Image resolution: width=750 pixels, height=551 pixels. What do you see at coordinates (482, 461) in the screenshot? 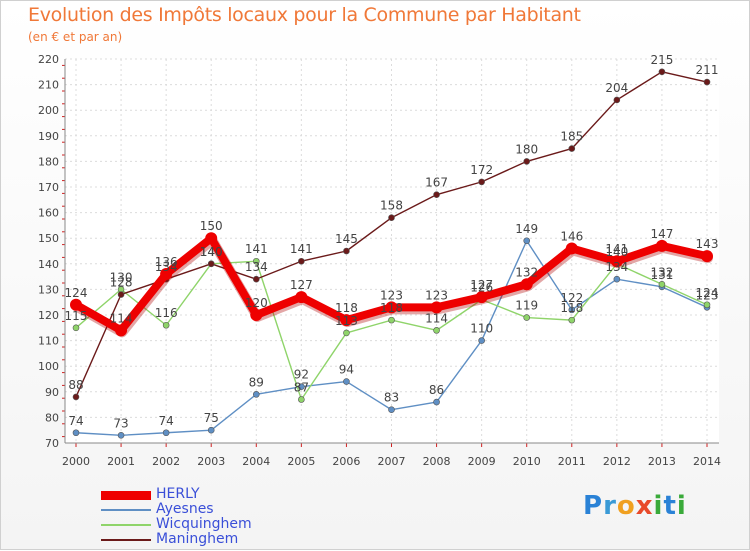
I see `x-tick-label: 2009` at bounding box center [482, 461].